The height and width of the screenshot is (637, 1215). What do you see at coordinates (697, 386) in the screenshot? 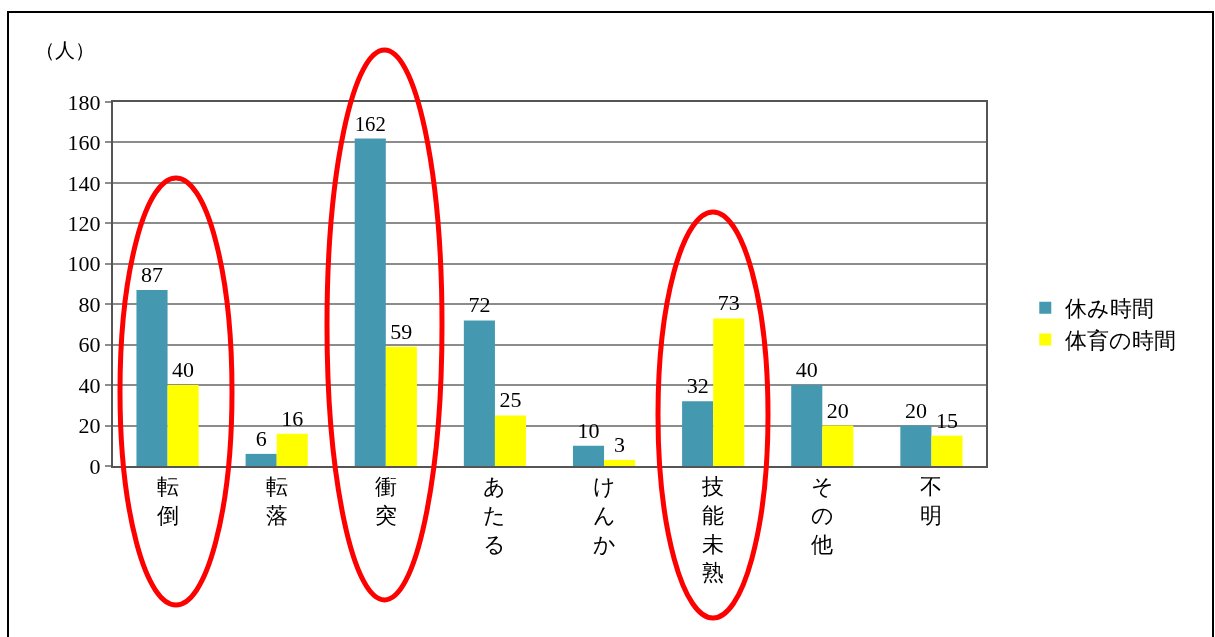
I see `data-label: 32` at bounding box center [697, 386].